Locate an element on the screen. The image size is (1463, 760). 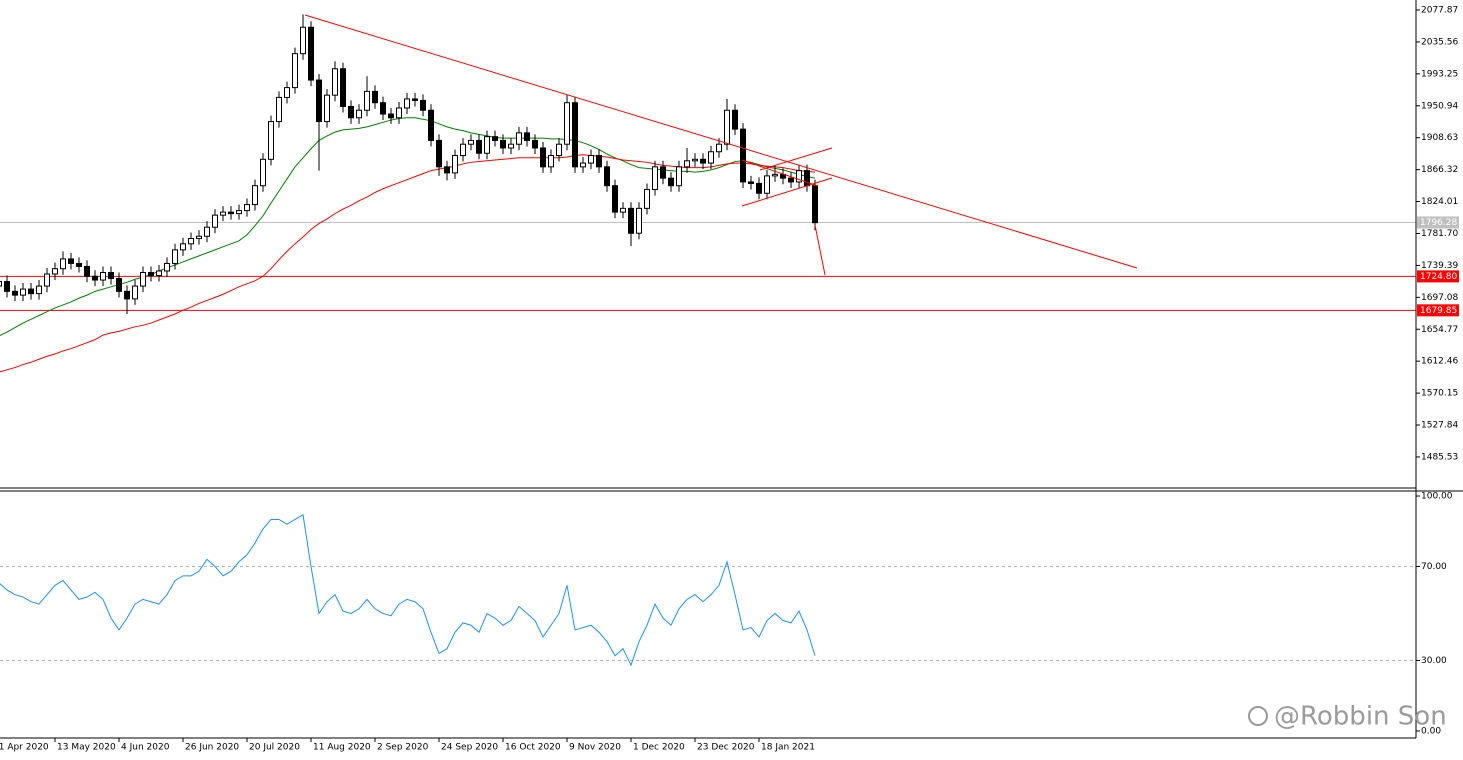
x-tick-label: 2 Sep 2020 is located at coordinates (403, 748).